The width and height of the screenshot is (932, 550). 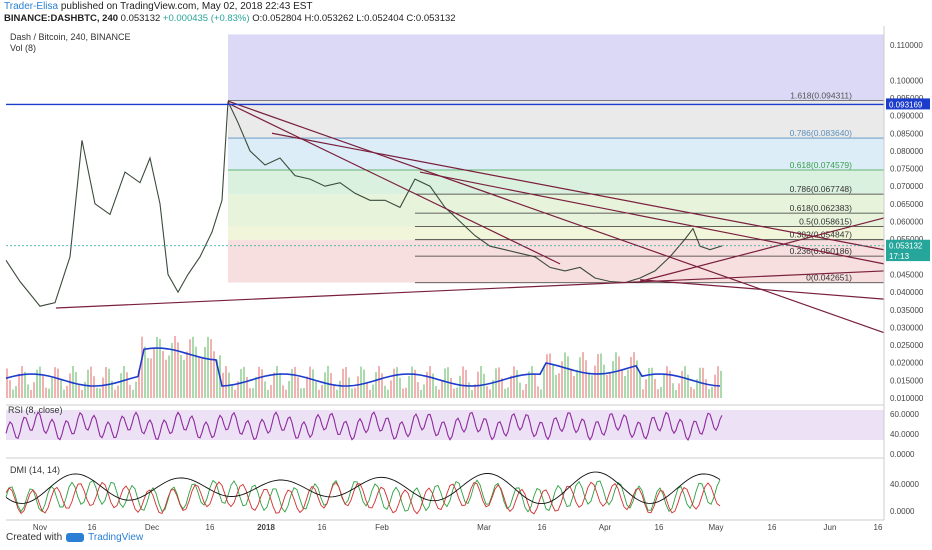 What do you see at coordinates (907, 186) in the screenshot?
I see `price-tick-label: 0.070000` at bounding box center [907, 186].